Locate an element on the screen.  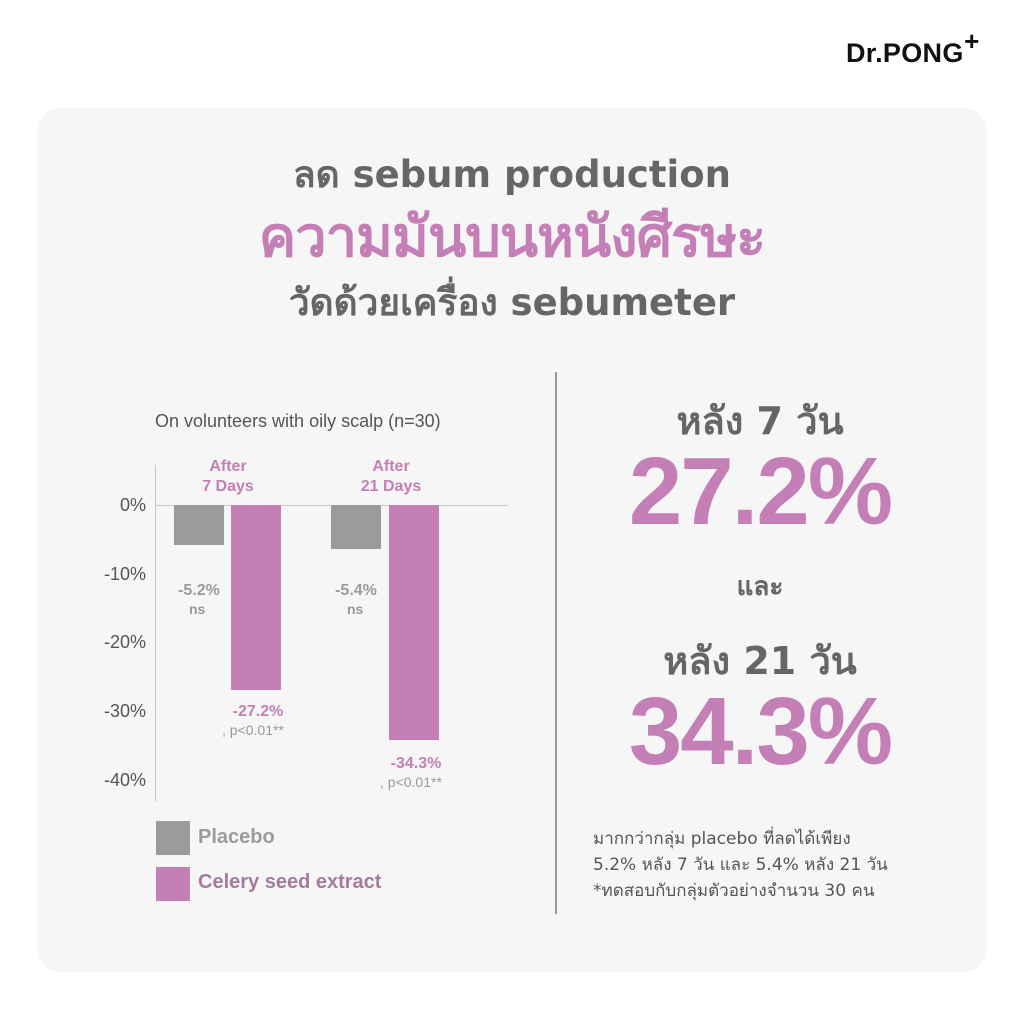
result-heading-21-days: หลัง 21 วัน is located at coordinates (760, 661).